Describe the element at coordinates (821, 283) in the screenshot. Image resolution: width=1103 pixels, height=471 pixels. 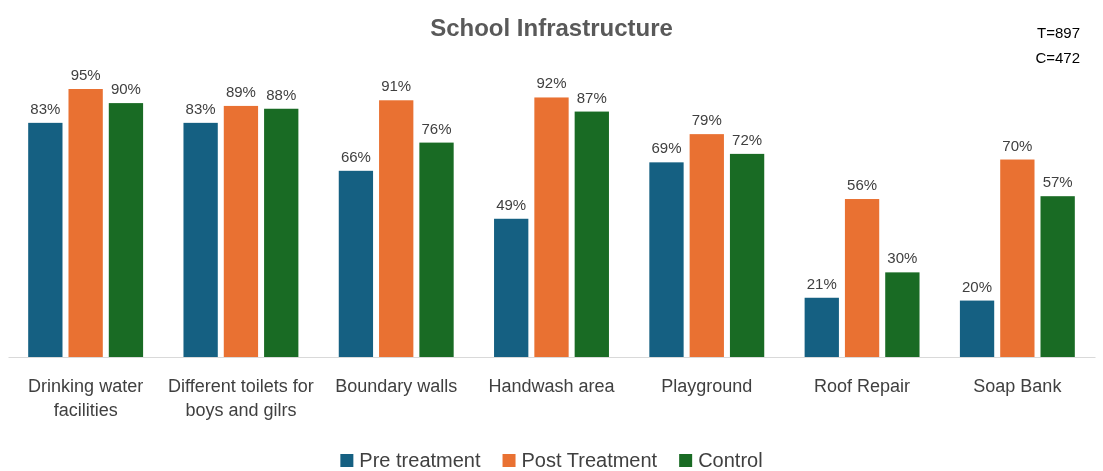
I see `data-label: 21%` at that location.